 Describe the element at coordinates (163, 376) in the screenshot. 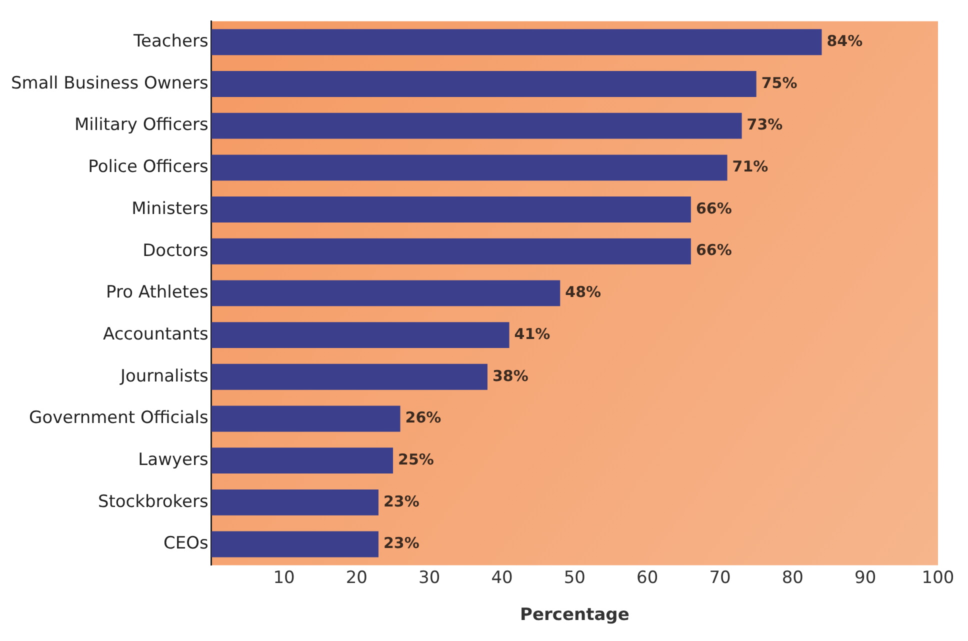

I see `y-tick-label: Journalists` at that location.